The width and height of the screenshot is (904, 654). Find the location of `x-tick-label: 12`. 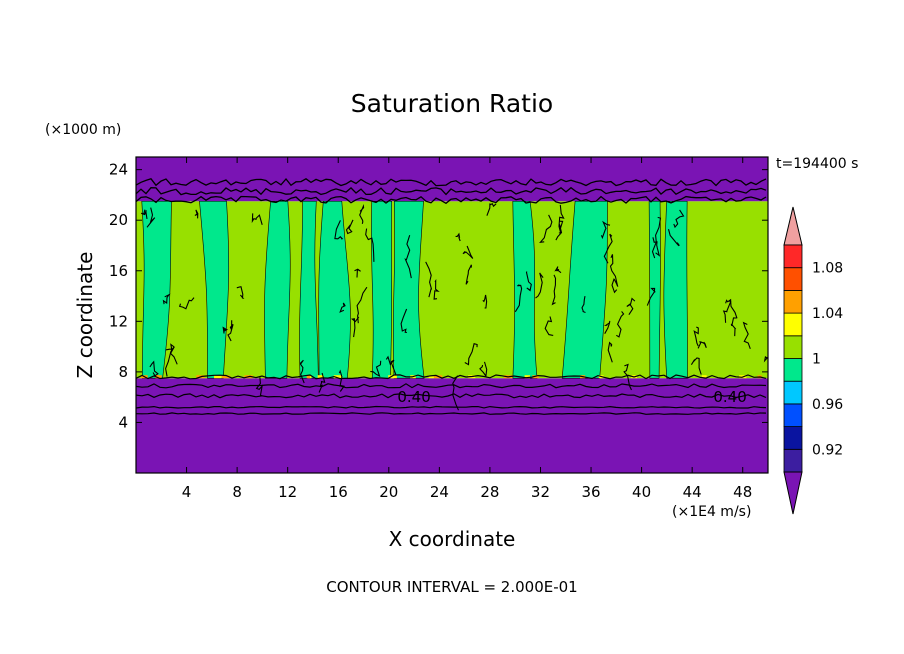

x-tick-label: 12 is located at coordinates (287, 492).